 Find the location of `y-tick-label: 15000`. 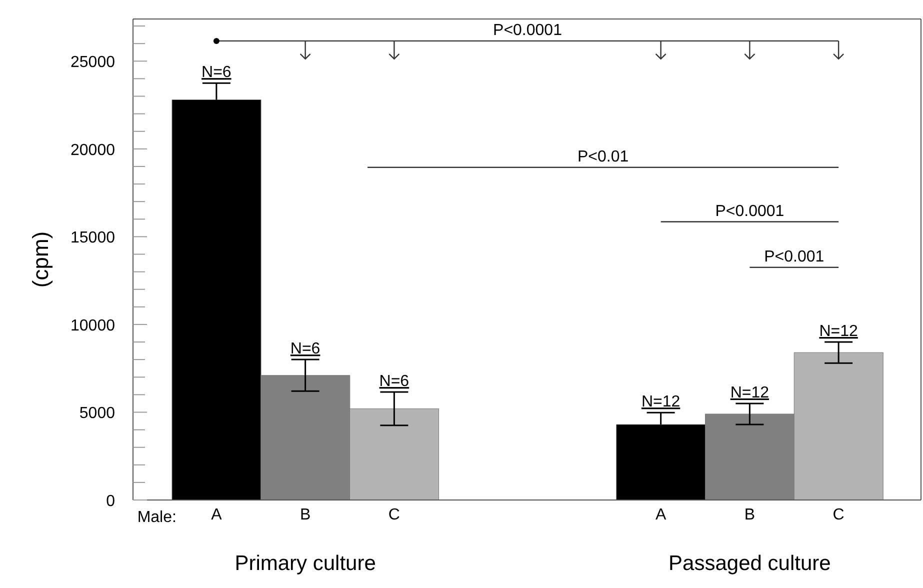

y-tick-label: 15000 is located at coordinates (93, 238).